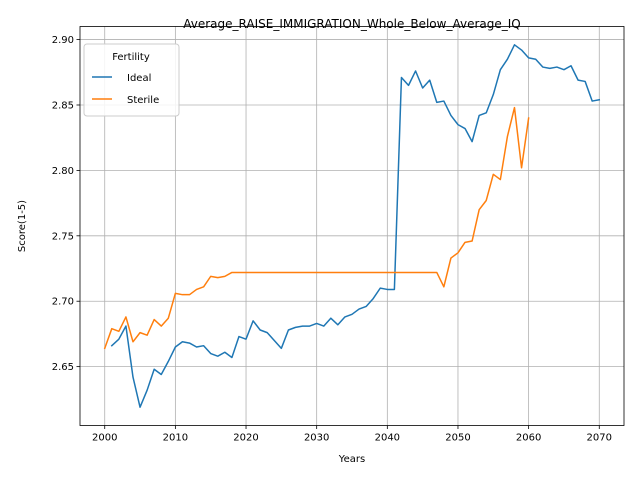  Describe the element at coordinates (22, 226) in the screenshot. I see `y-axis-label: Score(1-5)` at that location.